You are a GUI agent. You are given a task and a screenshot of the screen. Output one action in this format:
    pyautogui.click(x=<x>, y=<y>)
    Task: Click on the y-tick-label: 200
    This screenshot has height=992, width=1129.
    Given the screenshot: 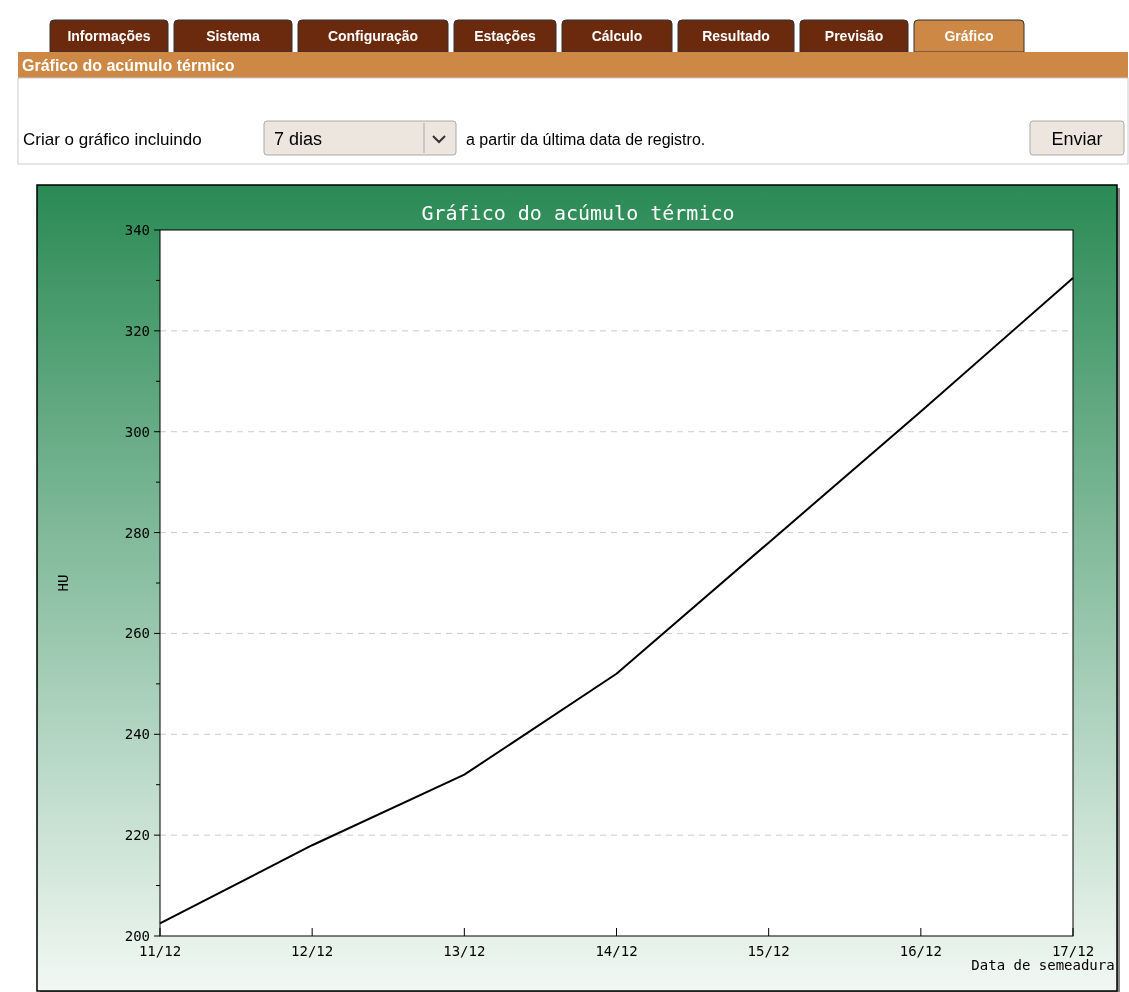 What is the action you would take?
    pyautogui.click(x=137, y=936)
    